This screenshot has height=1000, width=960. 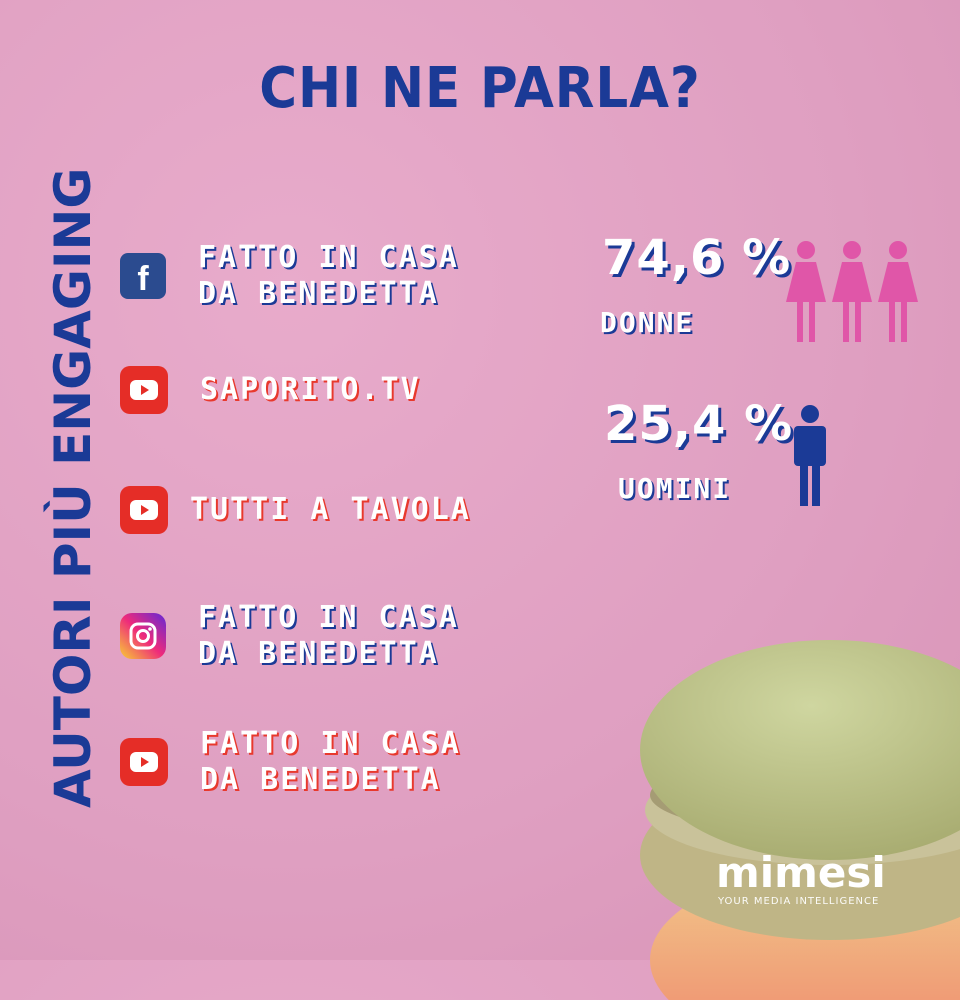 What do you see at coordinates (697, 258) in the screenshot?
I see `women-percentage: 74,6 %` at bounding box center [697, 258].